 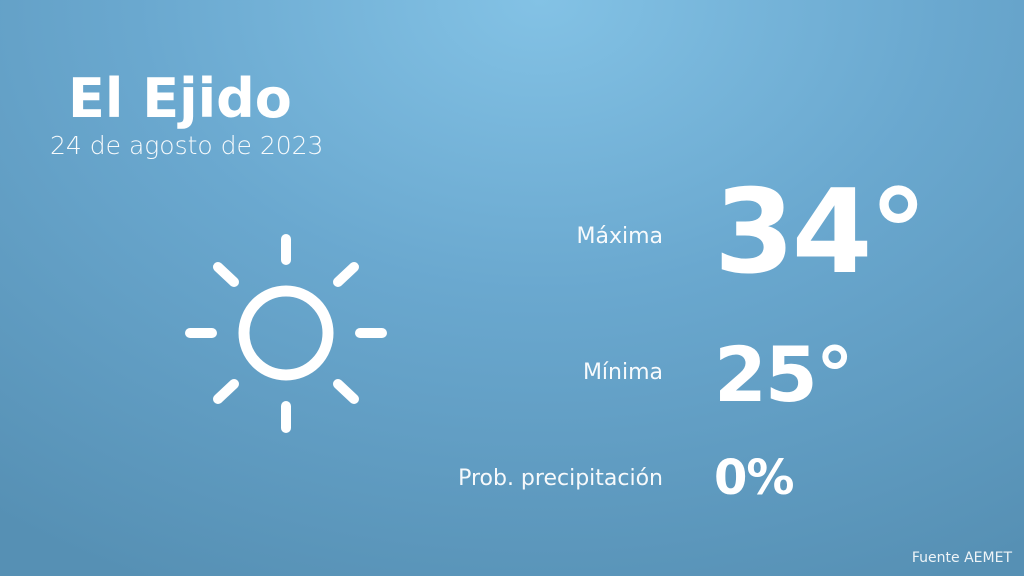 I want to click on min-temp-label: Mínima, so click(x=622, y=372).